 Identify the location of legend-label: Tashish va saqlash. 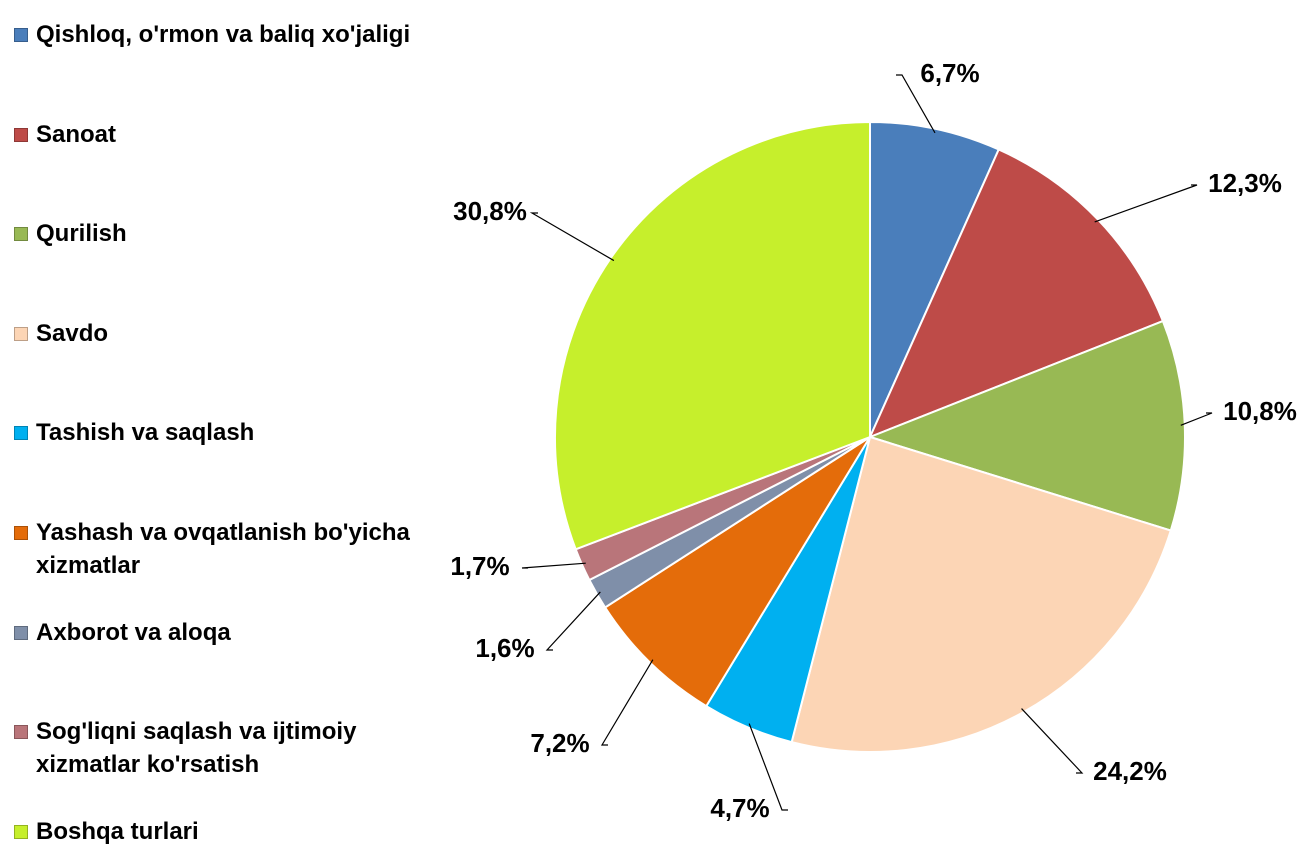
(145, 433).